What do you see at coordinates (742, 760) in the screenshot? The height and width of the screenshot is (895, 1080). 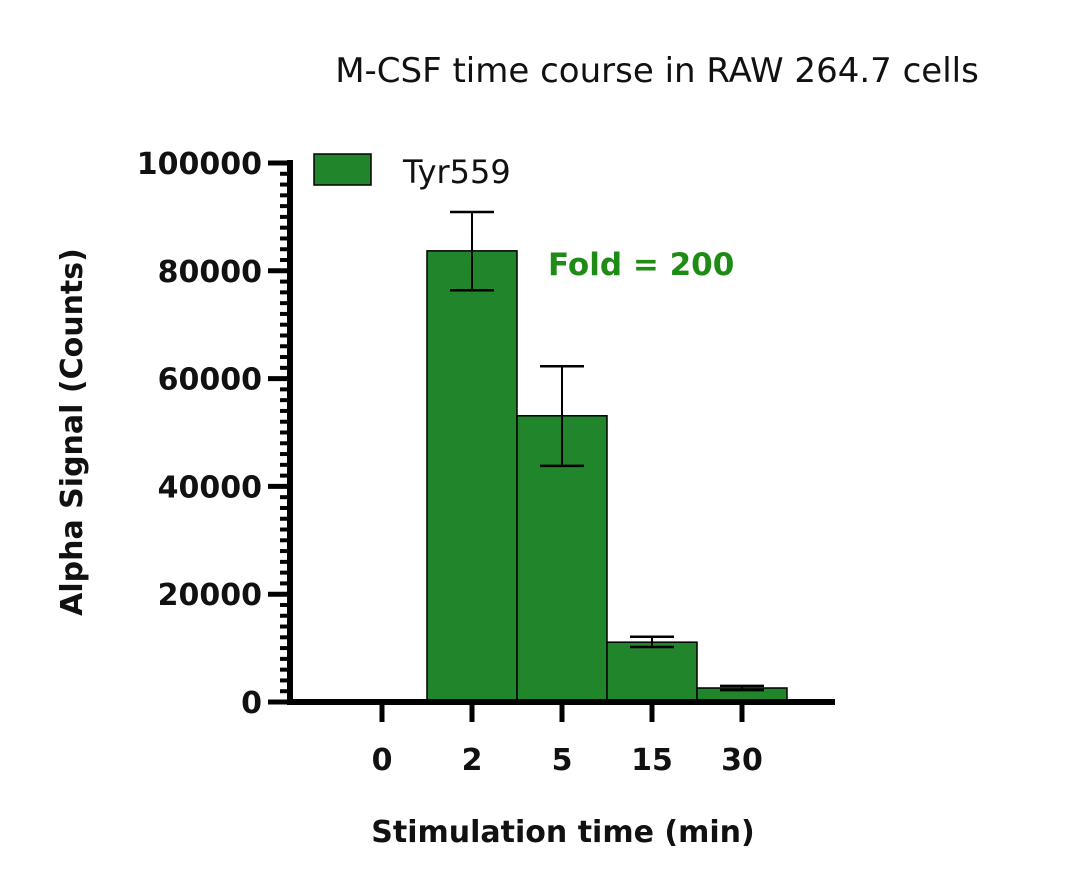 I see `x-tick-label: 30` at bounding box center [742, 760].